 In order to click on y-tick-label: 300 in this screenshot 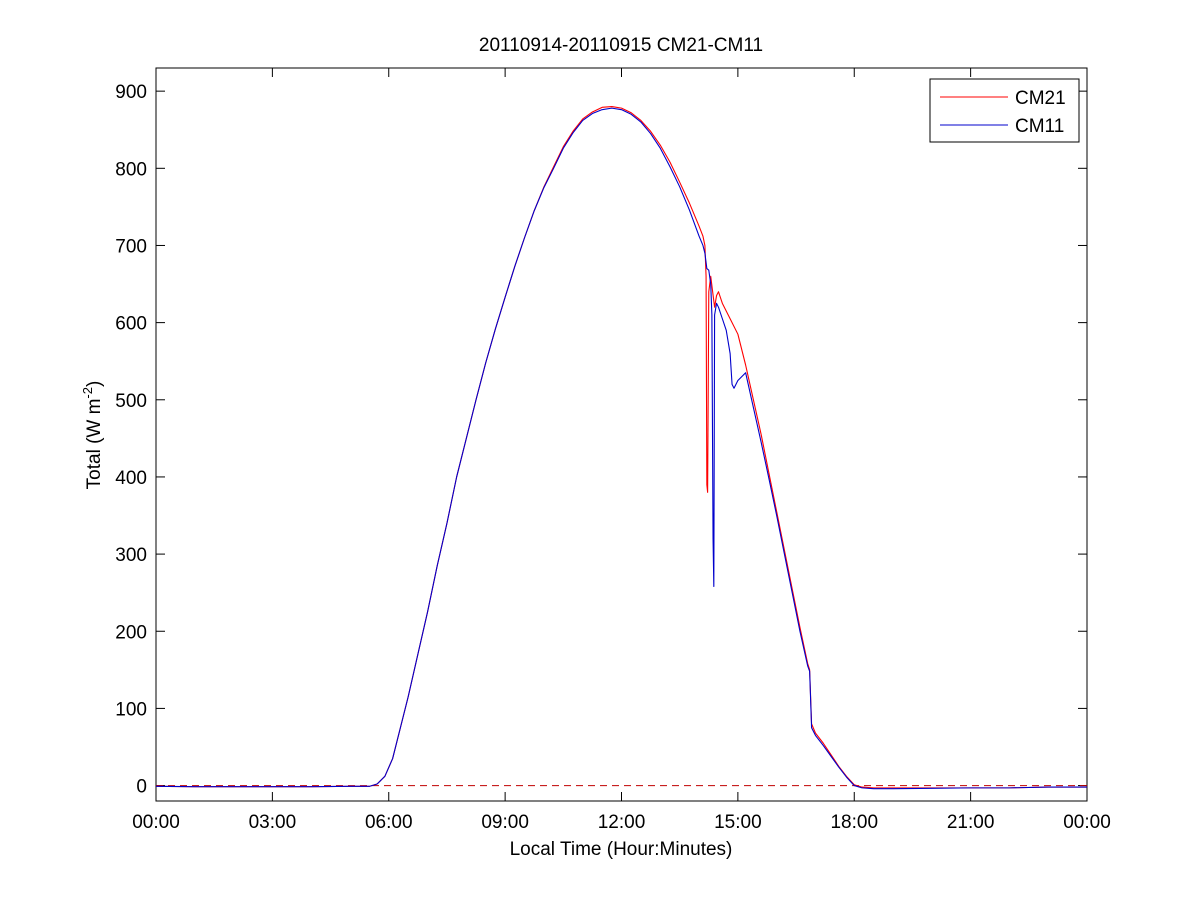, I will do `click(131, 555)`.